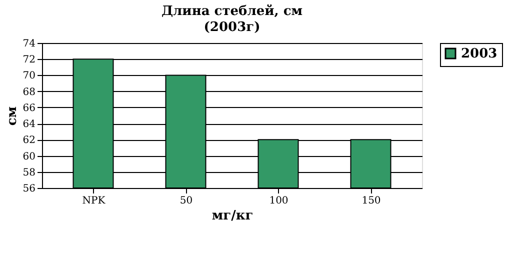  What do you see at coordinates (232, 27) in the screenshot?
I see `chart-subtitle: (2003г)` at bounding box center [232, 27].